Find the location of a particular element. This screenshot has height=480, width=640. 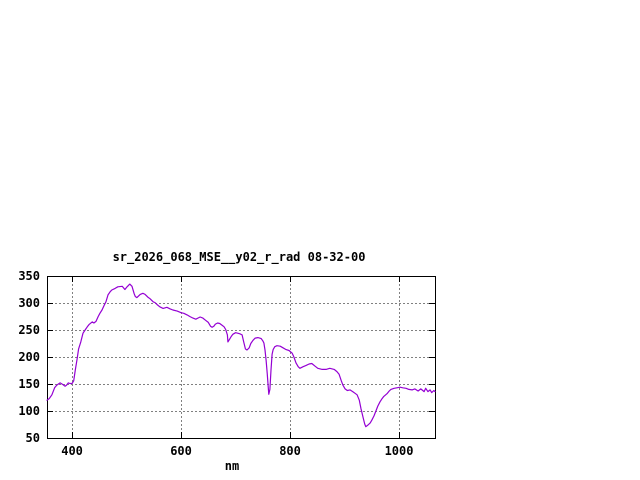

y-tick-label: 350 is located at coordinates (29, 276).